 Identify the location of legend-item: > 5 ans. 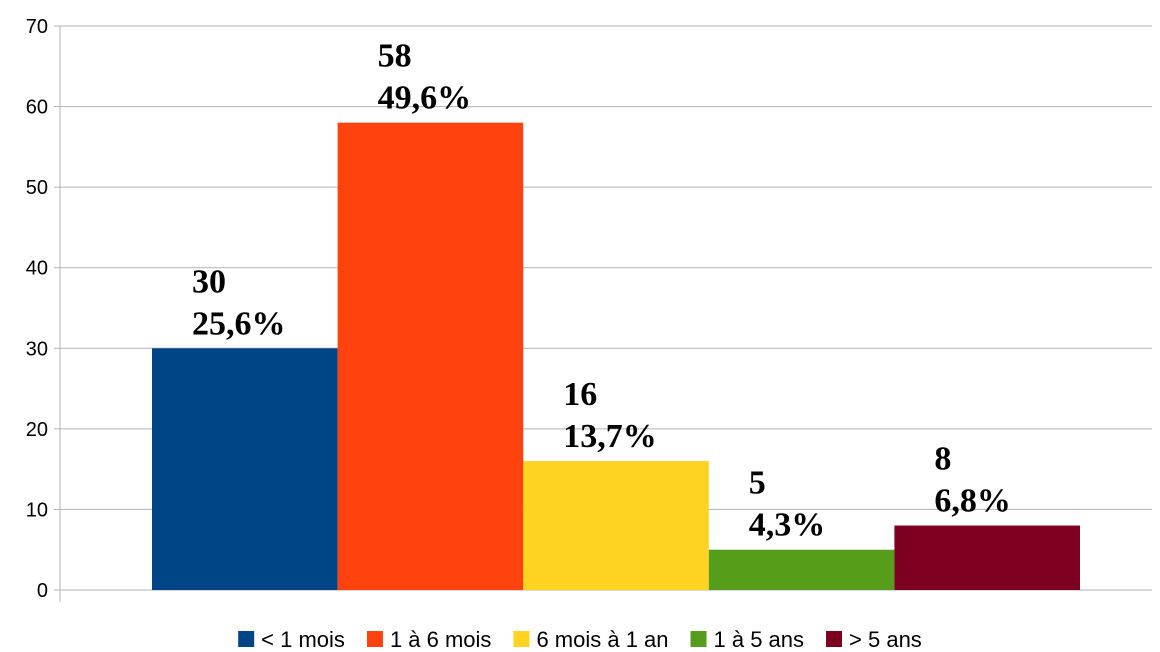
(874, 639).